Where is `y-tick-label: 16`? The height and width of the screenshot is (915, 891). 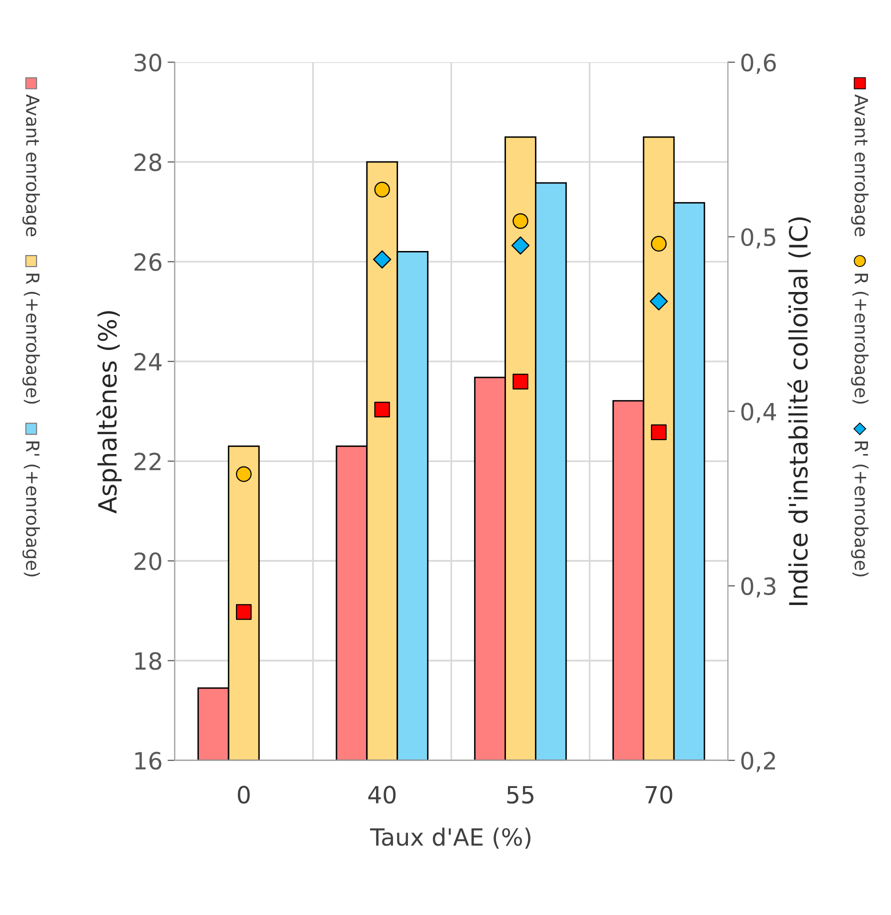 y-tick-label: 16 is located at coordinates (148, 761).